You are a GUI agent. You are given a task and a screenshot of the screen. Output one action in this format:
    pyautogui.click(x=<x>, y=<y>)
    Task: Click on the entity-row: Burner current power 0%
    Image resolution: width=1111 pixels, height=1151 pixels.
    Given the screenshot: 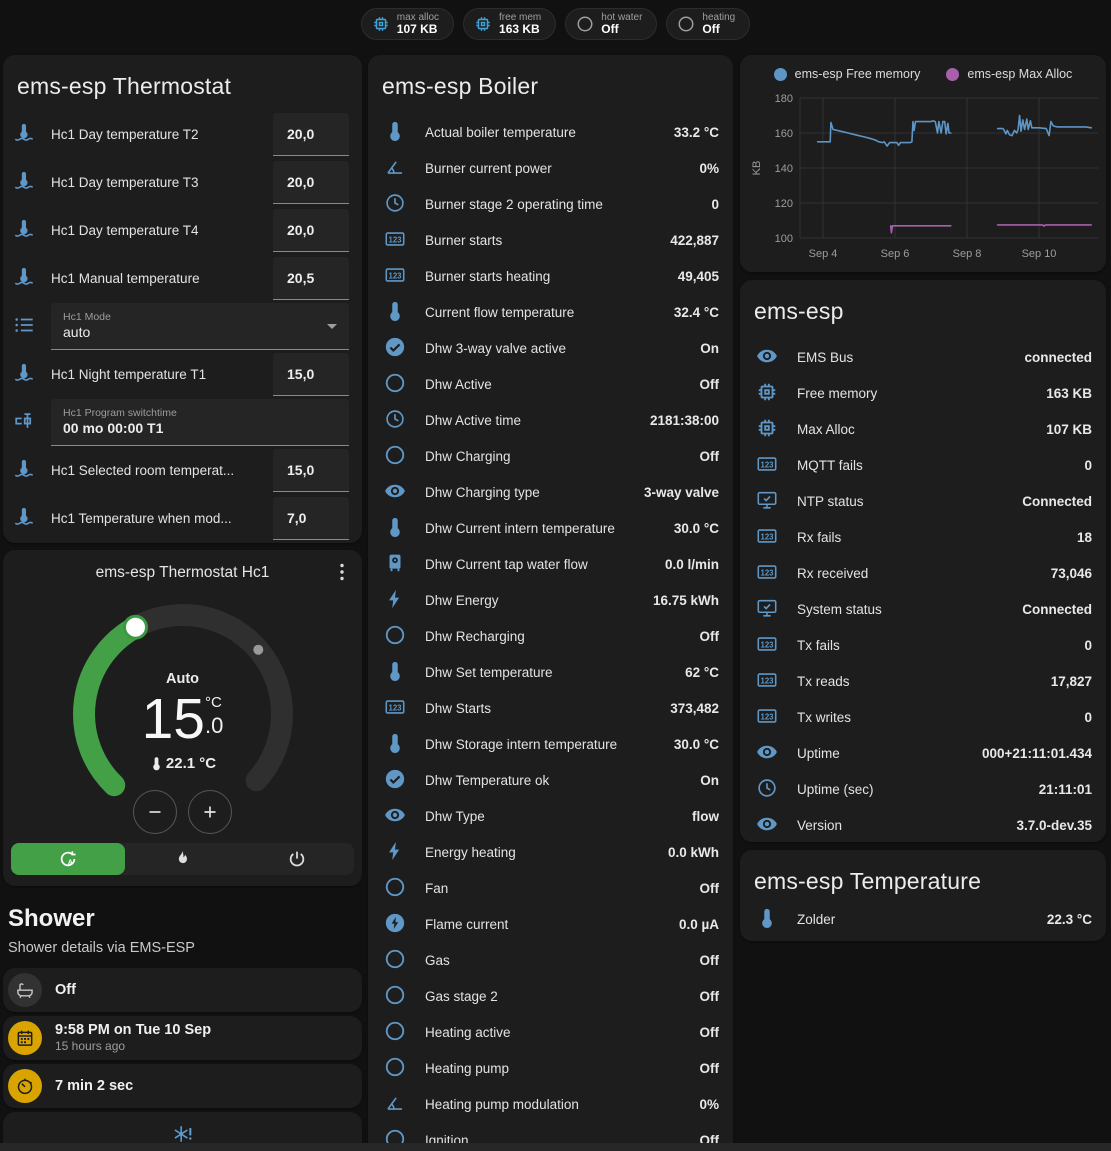 What is the action you would take?
    pyautogui.click(x=550, y=168)
    